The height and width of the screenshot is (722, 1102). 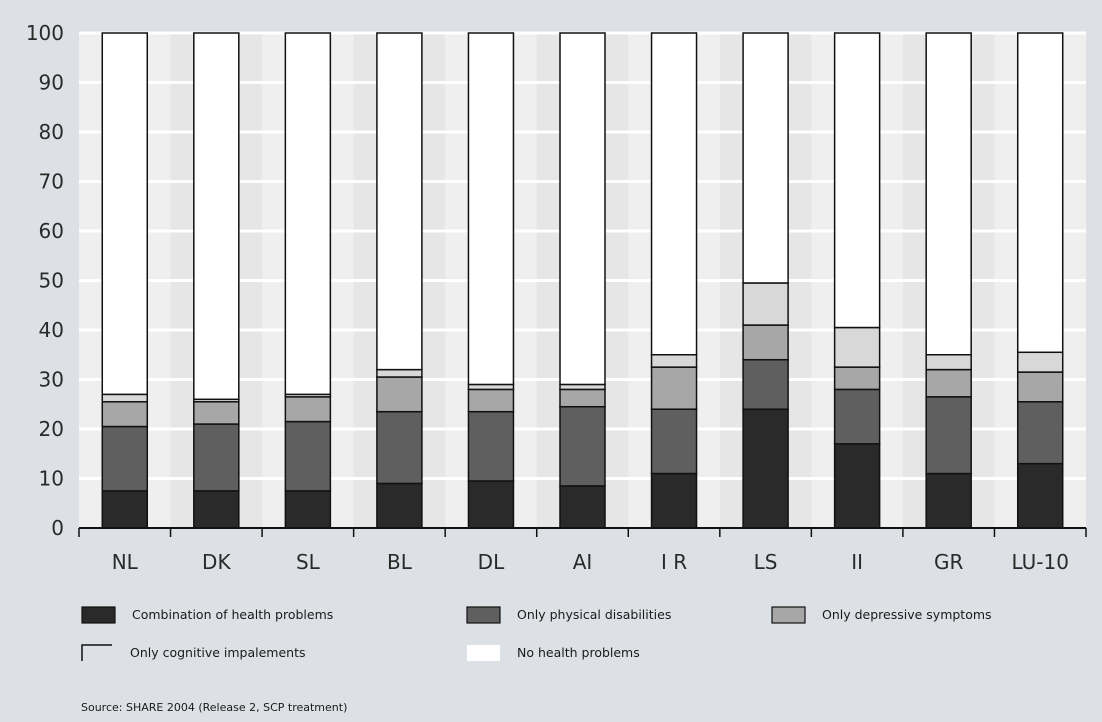 I want to click on y-tick-label: 20, so click(x=51, y=429).